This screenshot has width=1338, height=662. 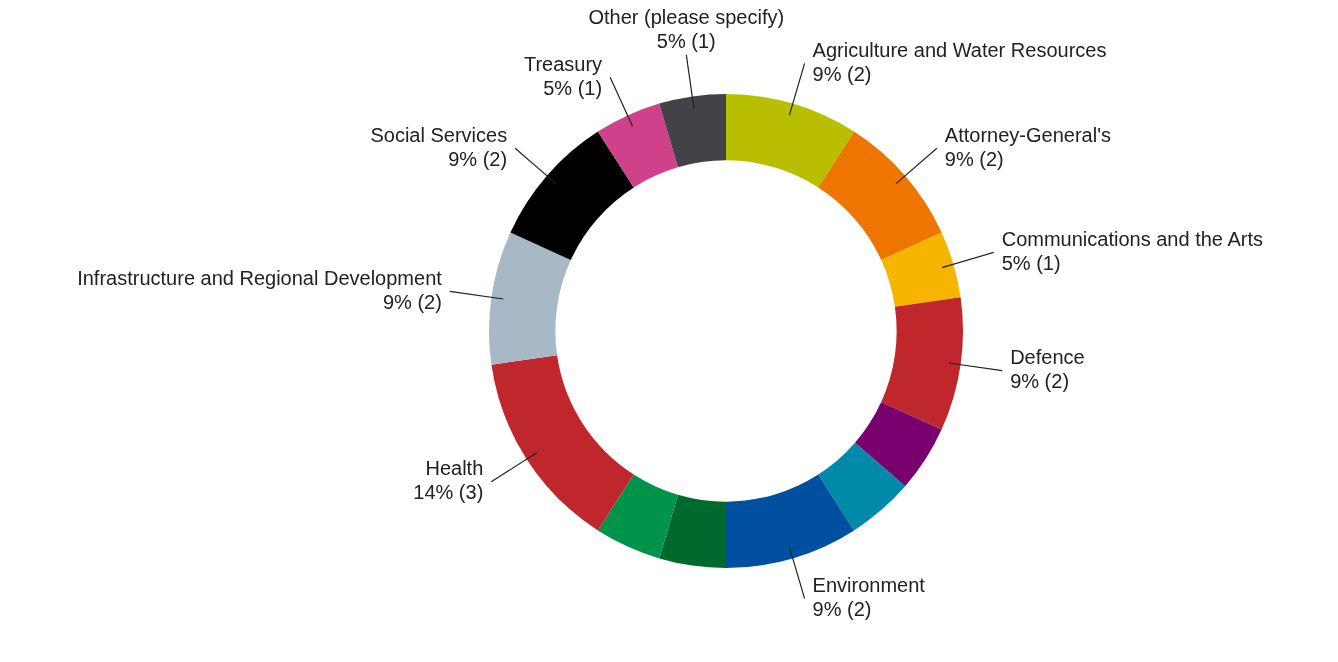 What do you see at coordinates (439, 134) in the screenshot?
I see `slice-label: Social Services` at bounding box center [439, 134].